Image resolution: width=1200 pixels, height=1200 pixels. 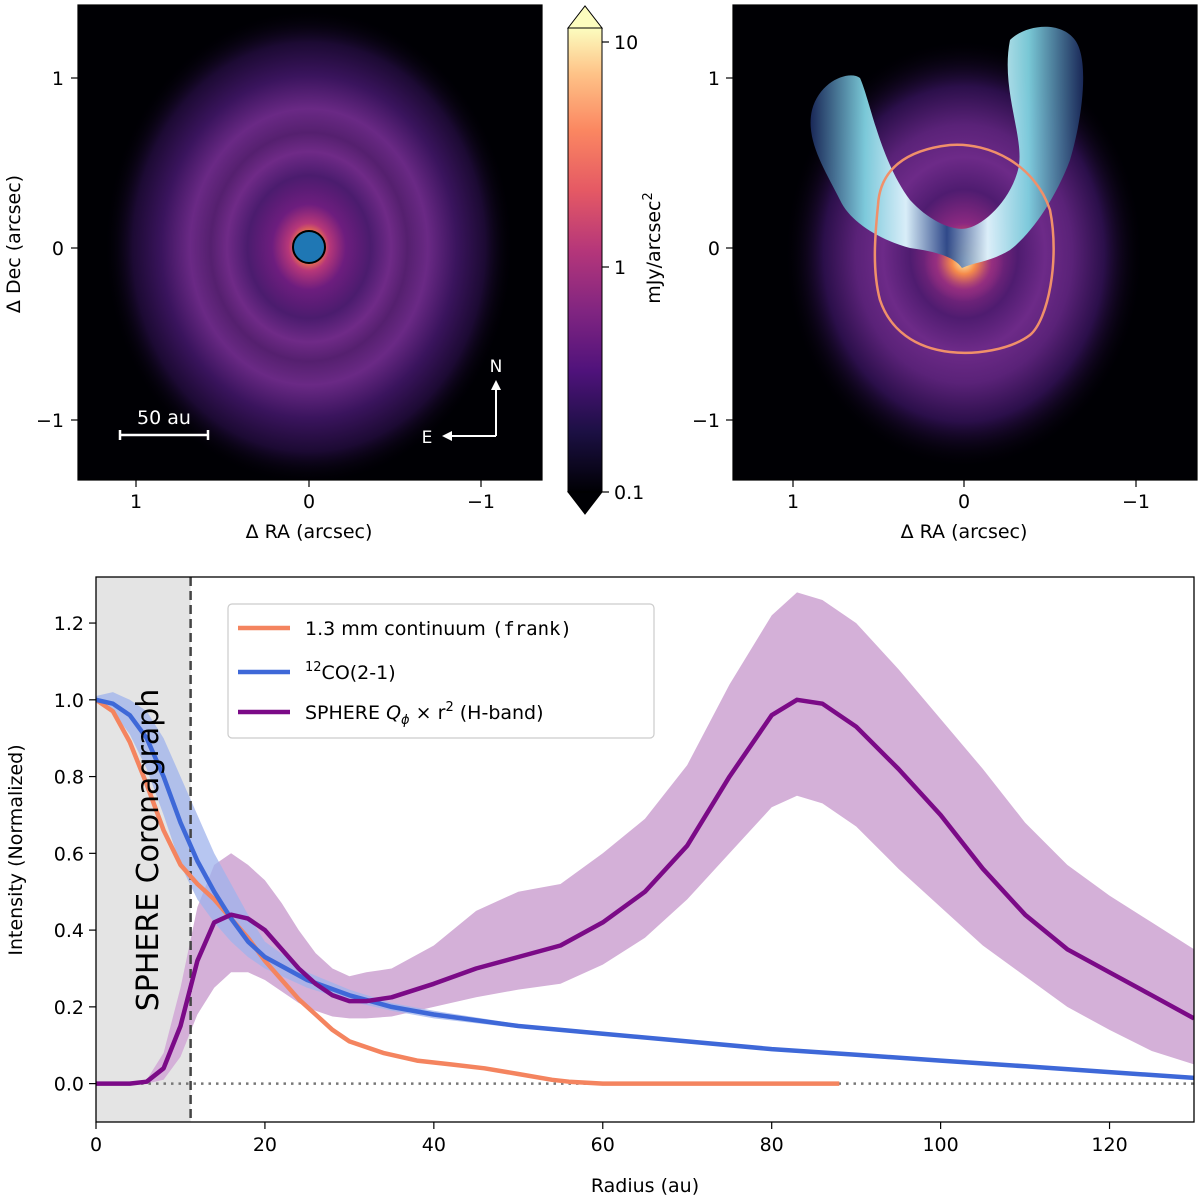 What do you see at coordinates (148, 850) in the screenshot?
I see `coronagraph-label: SPHERE Coronagraph` at bounding box center [148, 850].